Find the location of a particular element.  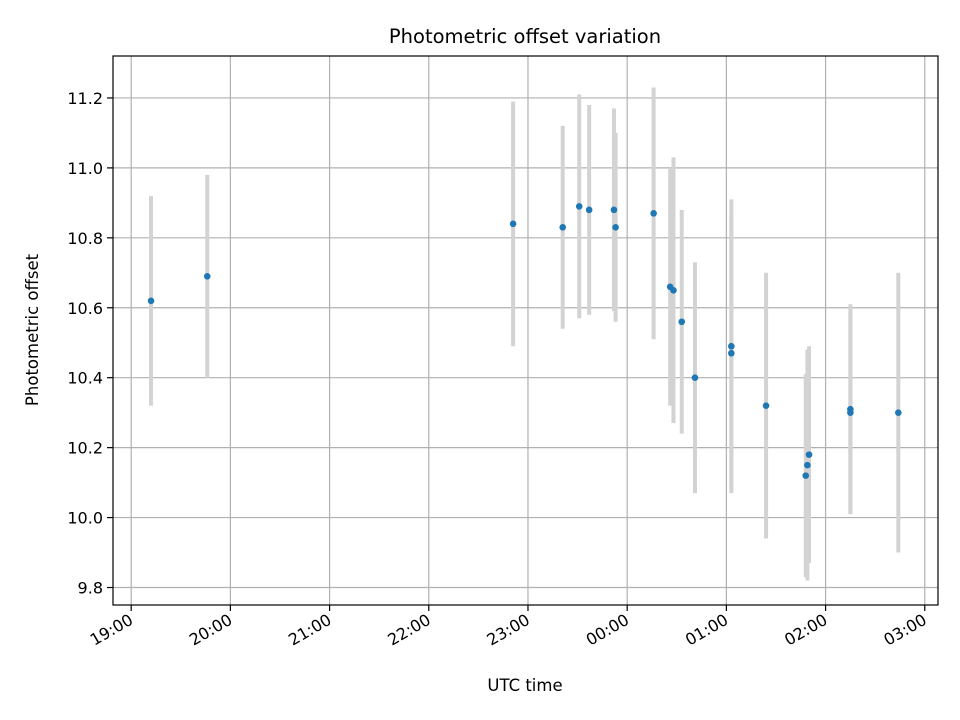

x-axis-title: UTC time is located at coordinates (524, 685).